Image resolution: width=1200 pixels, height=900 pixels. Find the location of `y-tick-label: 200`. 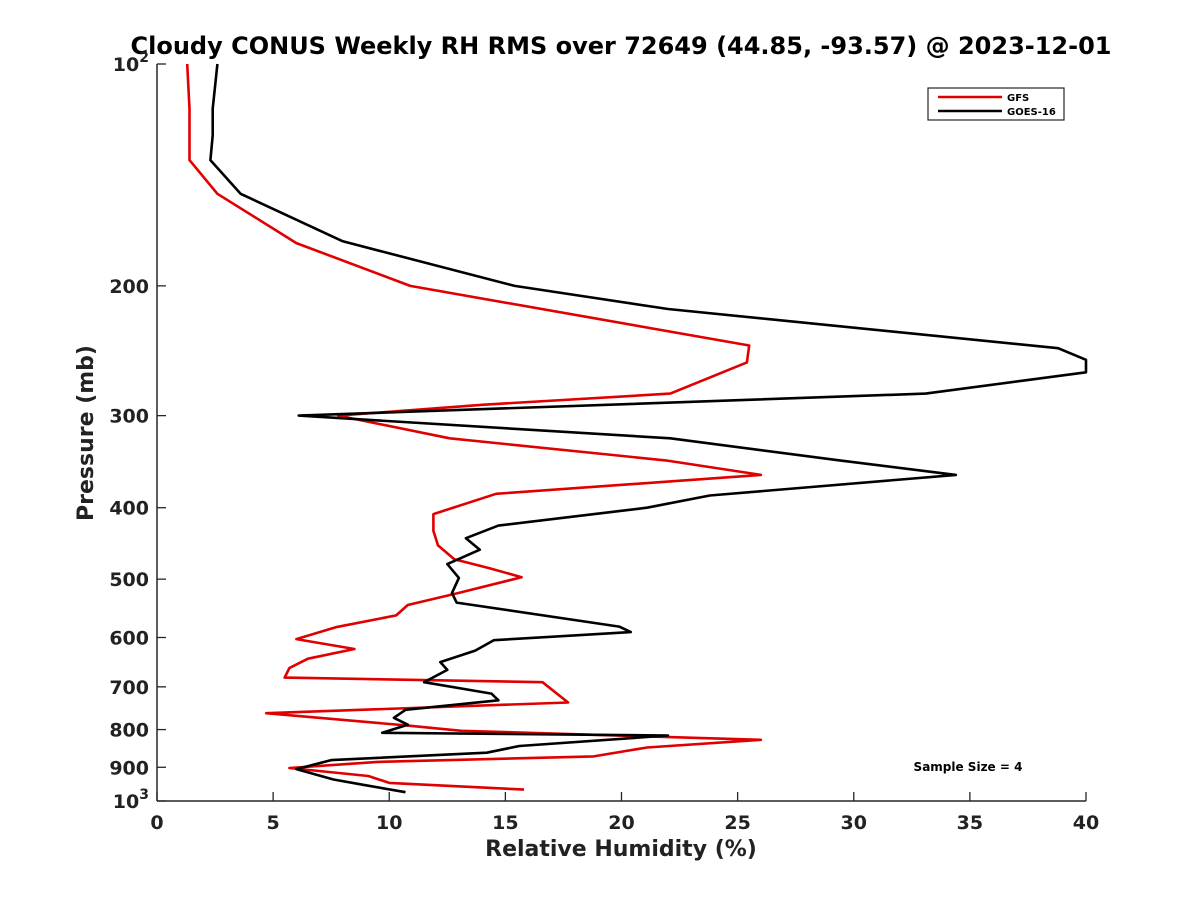

y-tick-label: 200 is located at coordinates (129, 287).